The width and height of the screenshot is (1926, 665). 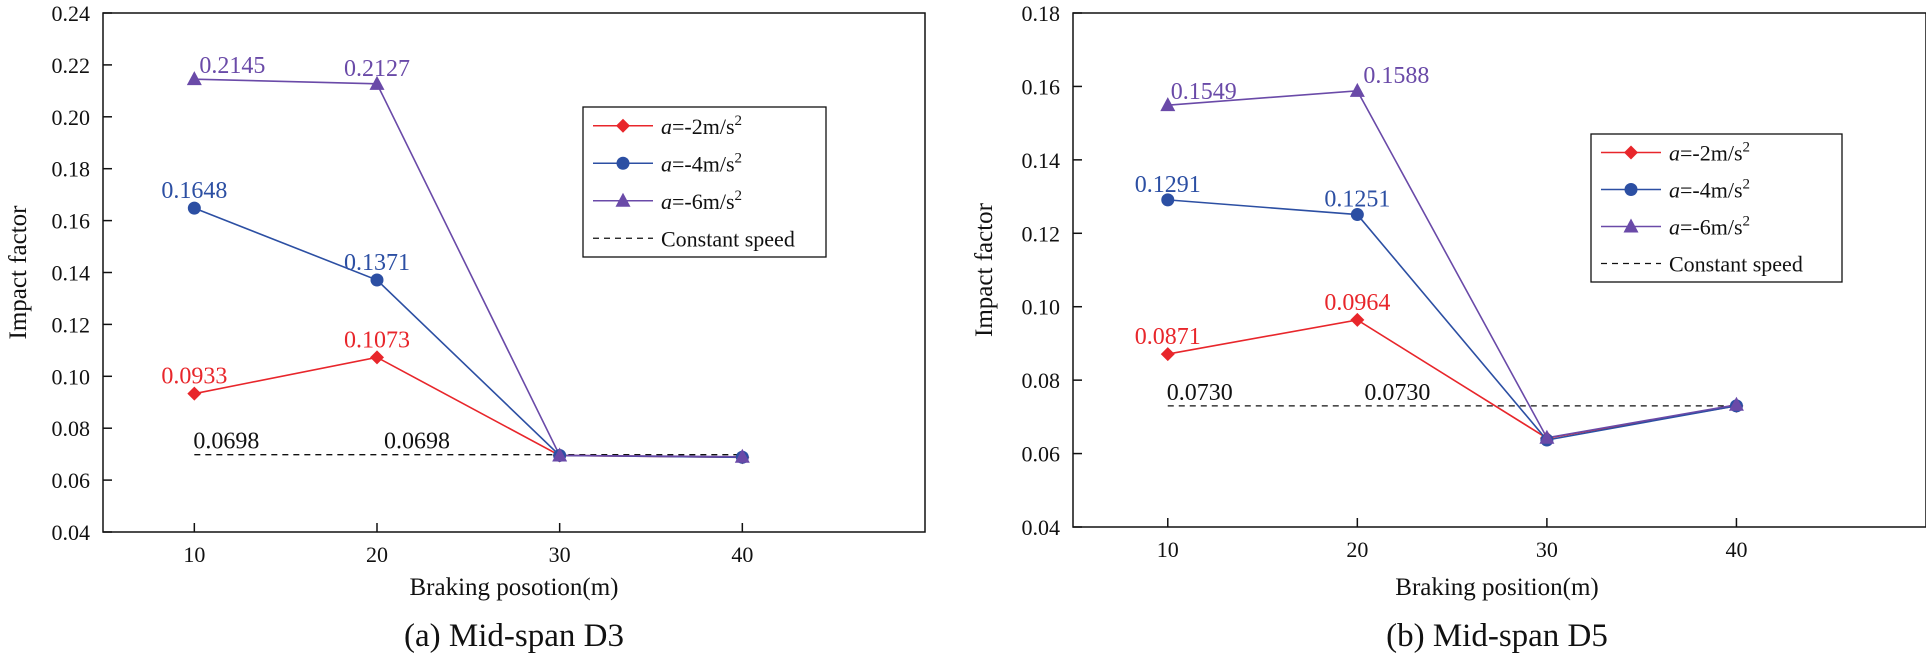 I want to click on data-label: 0.2127, so click(x=377, y=69).